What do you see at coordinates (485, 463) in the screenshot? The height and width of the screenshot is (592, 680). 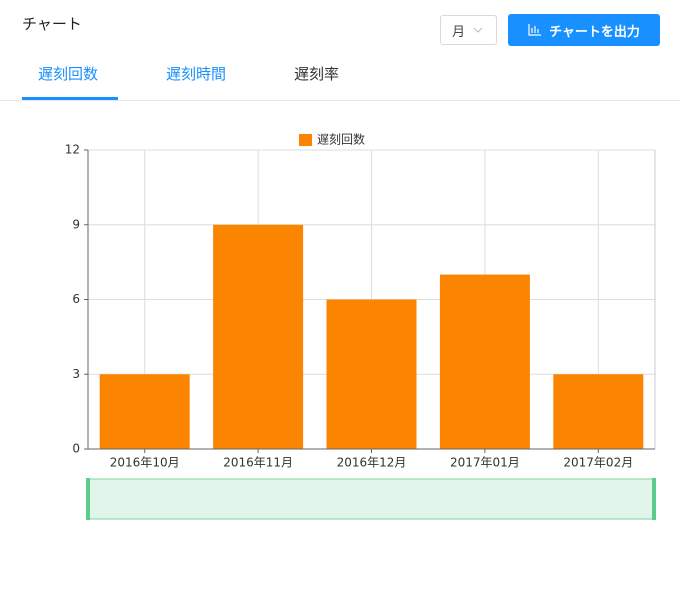 I see `x-tick-label: 2017年01月` at bounding box center [485, 463].